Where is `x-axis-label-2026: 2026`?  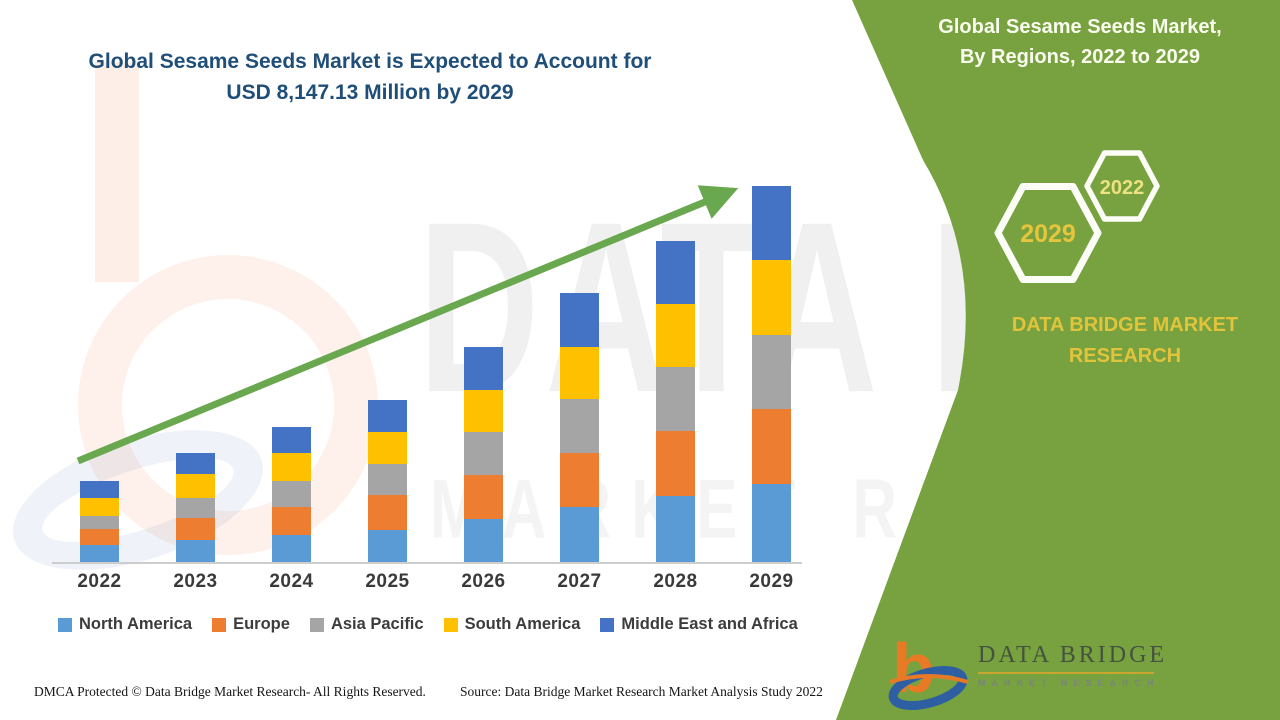 x-axis-label-2026: 2026 is located at coordinates (483, 581).